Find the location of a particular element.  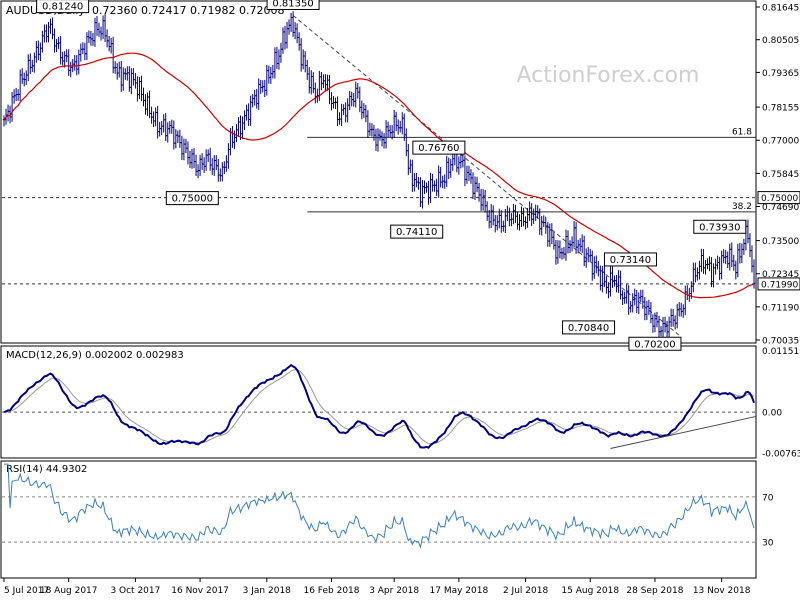

x-tick-label: 18 Aug 2017 is located at coordinates (69, 591).